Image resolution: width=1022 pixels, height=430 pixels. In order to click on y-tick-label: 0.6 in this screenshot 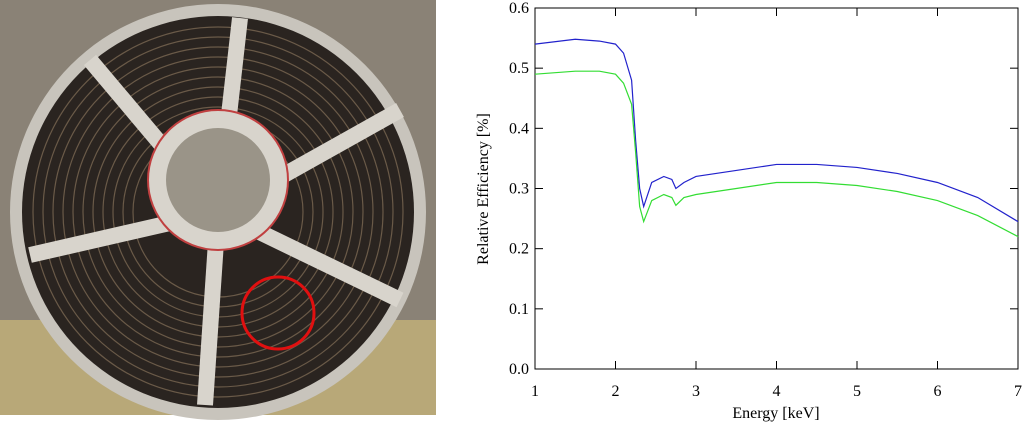, I will do `click(519, 8)`.